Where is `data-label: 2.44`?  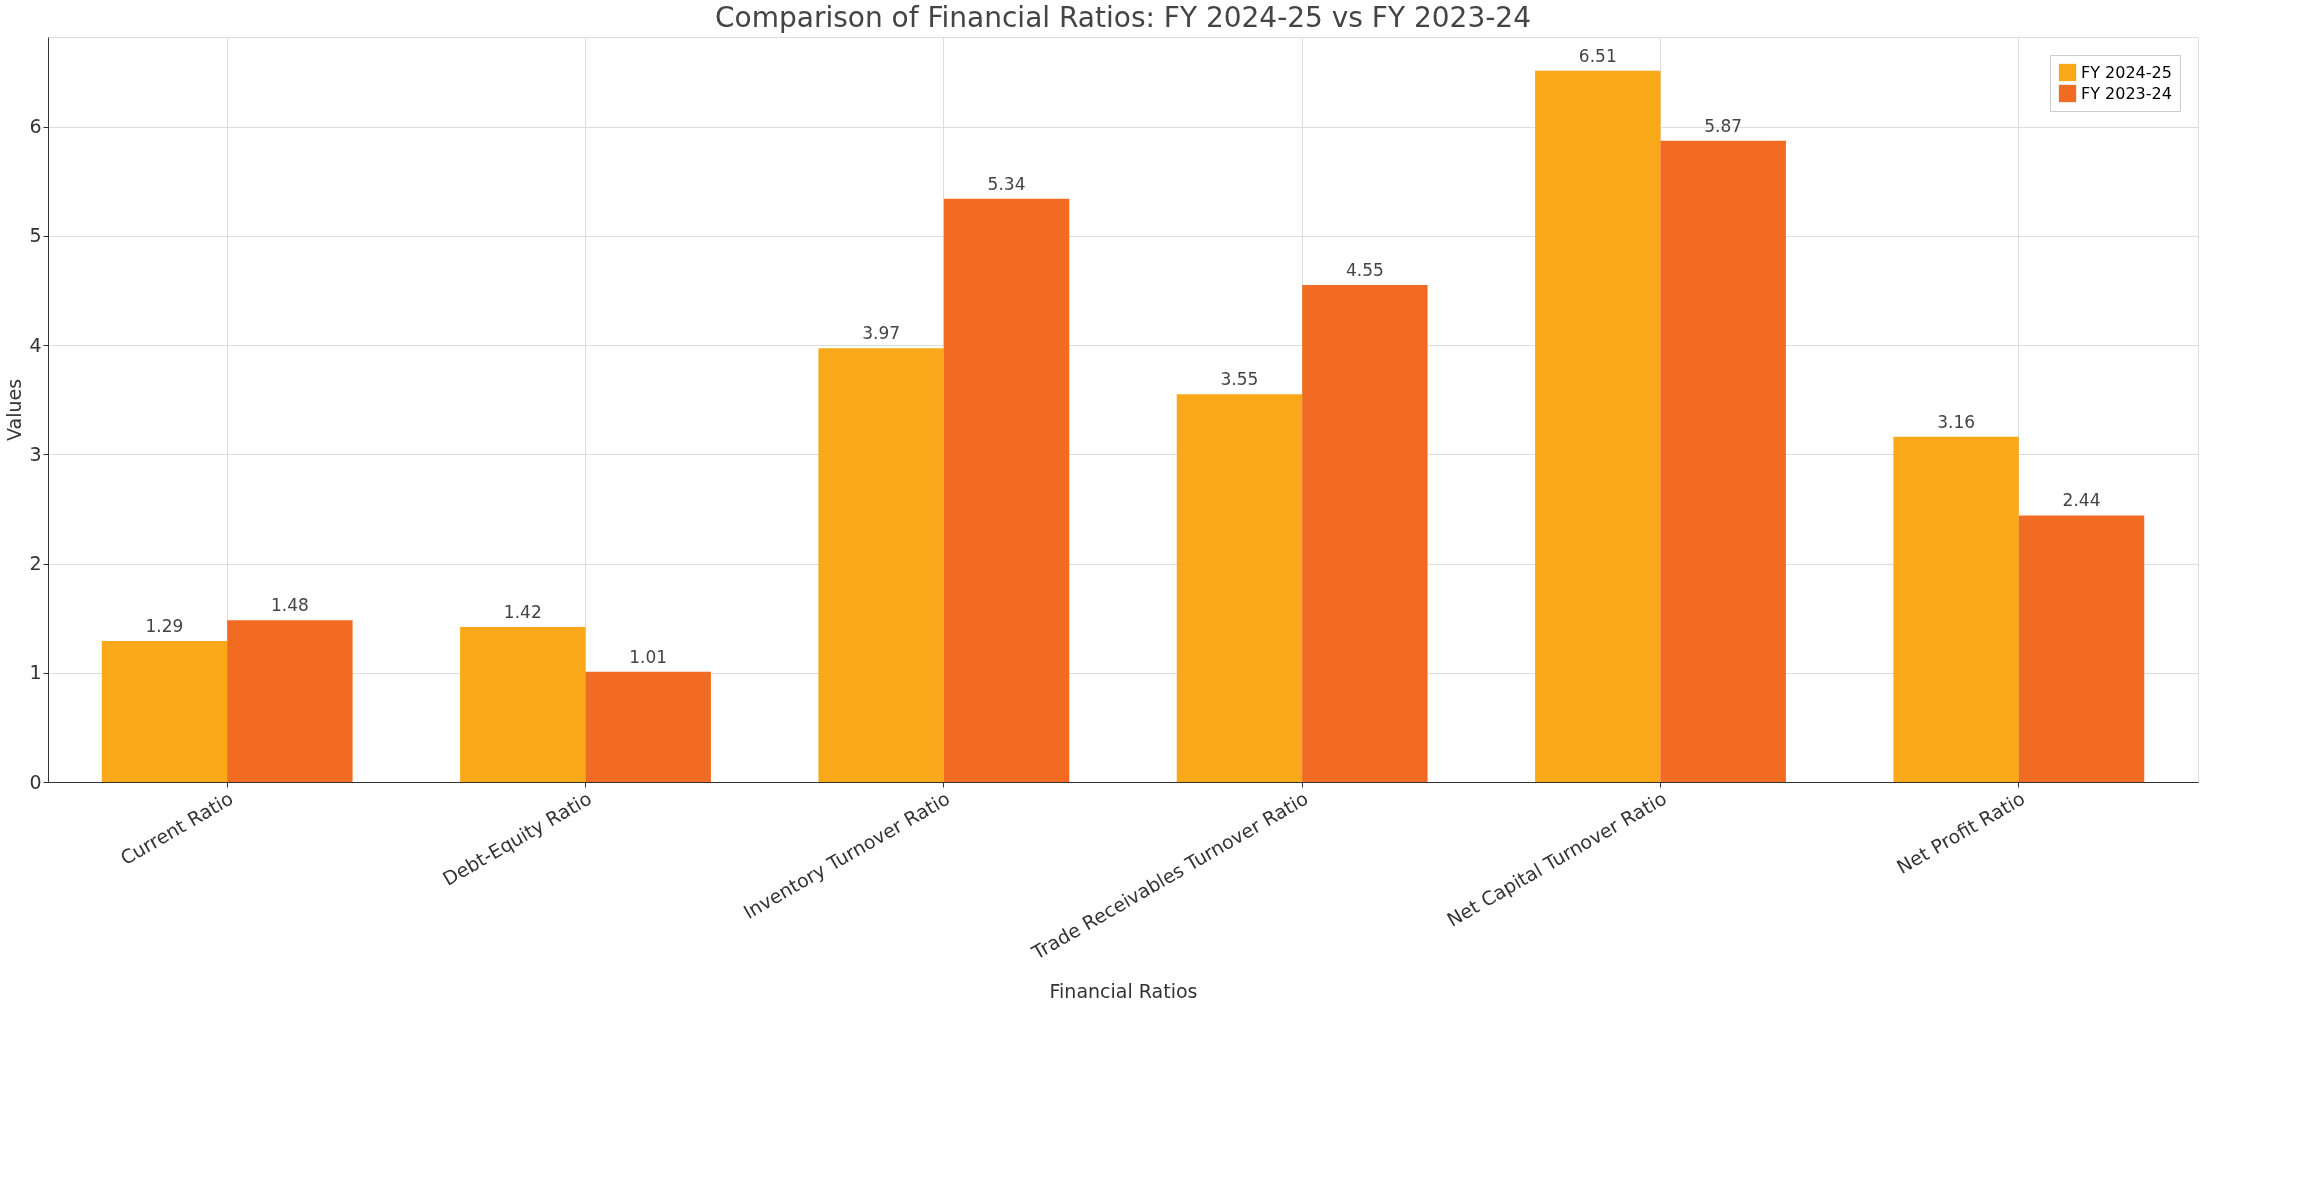
data-label: 2.44 is located at coordinates (2081, 500).